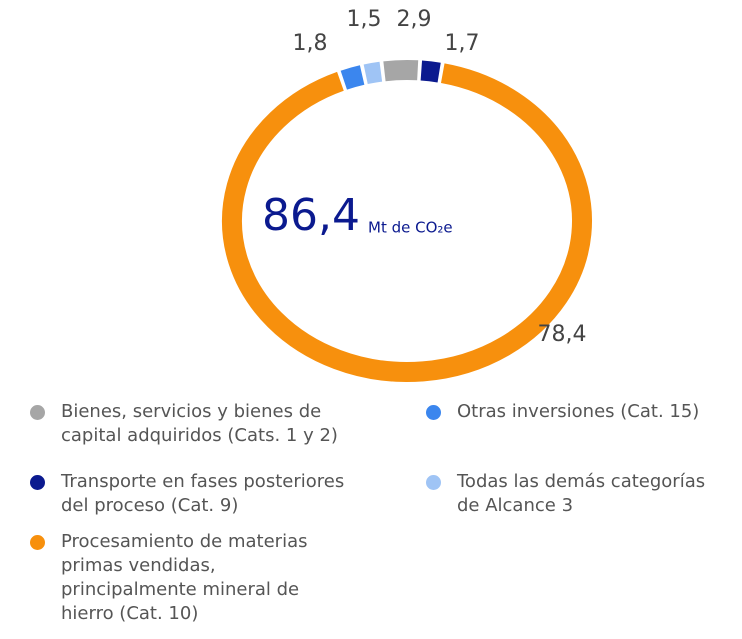 The image size is (742, 639). I want to click on value-label: 78,4, so click(562, 334).